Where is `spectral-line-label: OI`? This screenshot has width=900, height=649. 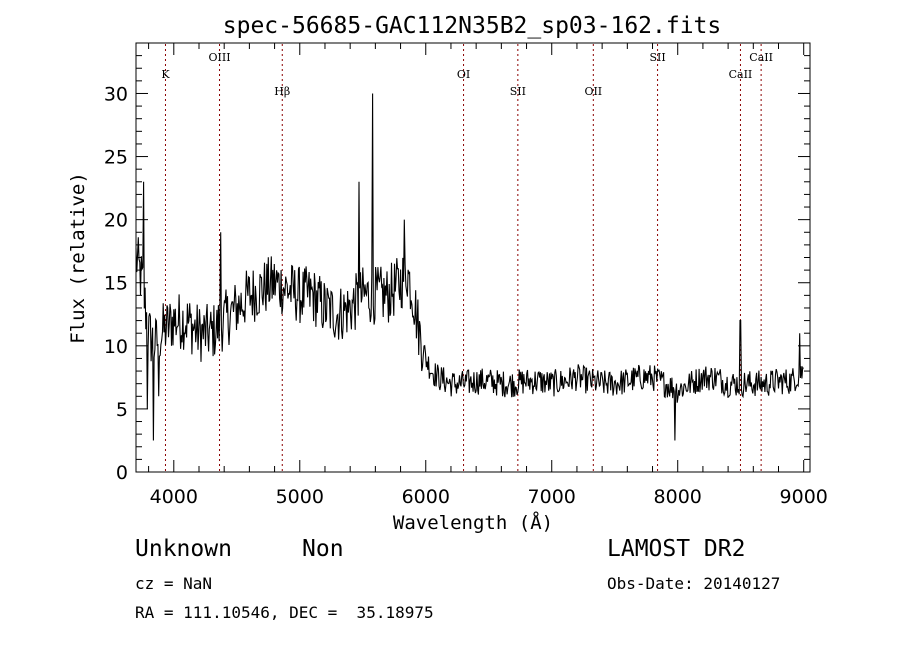 spectral-line-label: OI is located at coordinates (463, 74).